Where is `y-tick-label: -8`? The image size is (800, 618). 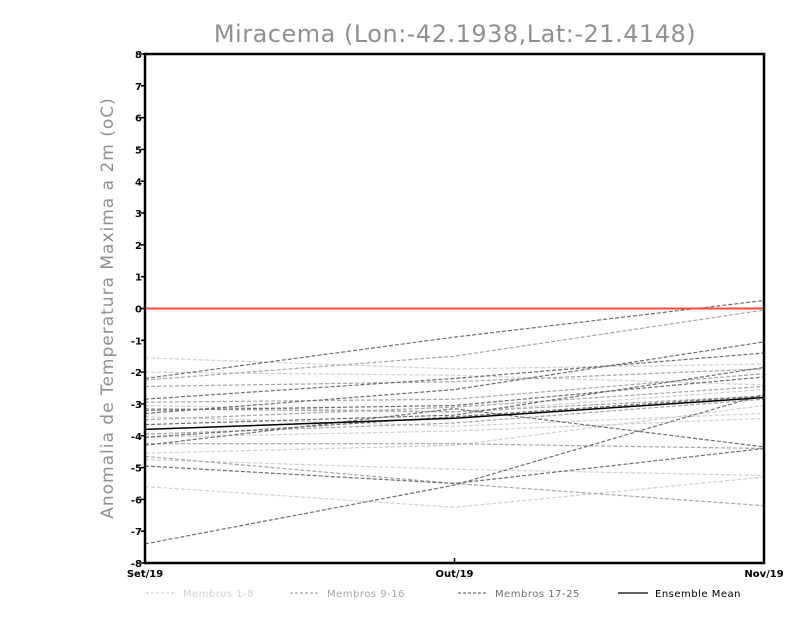
y-tick-label: -8 is located at coordinates (136, 564).